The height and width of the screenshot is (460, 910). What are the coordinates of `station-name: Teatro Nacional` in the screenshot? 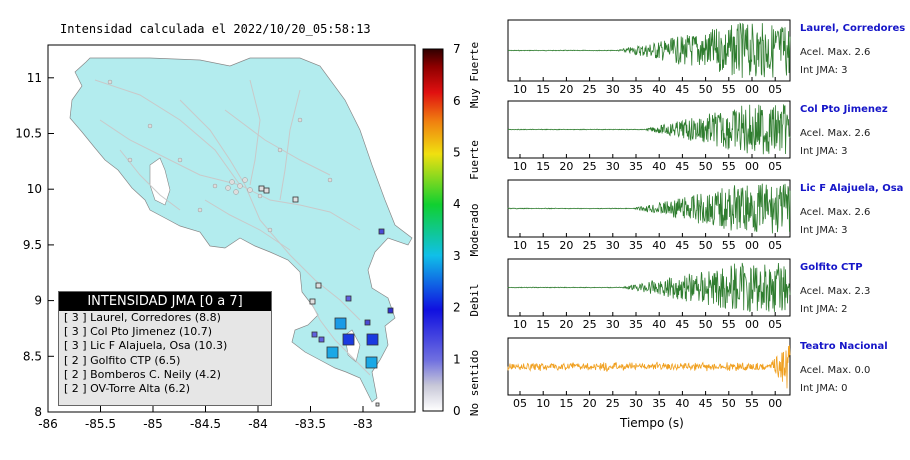 It's located at (844, 346).